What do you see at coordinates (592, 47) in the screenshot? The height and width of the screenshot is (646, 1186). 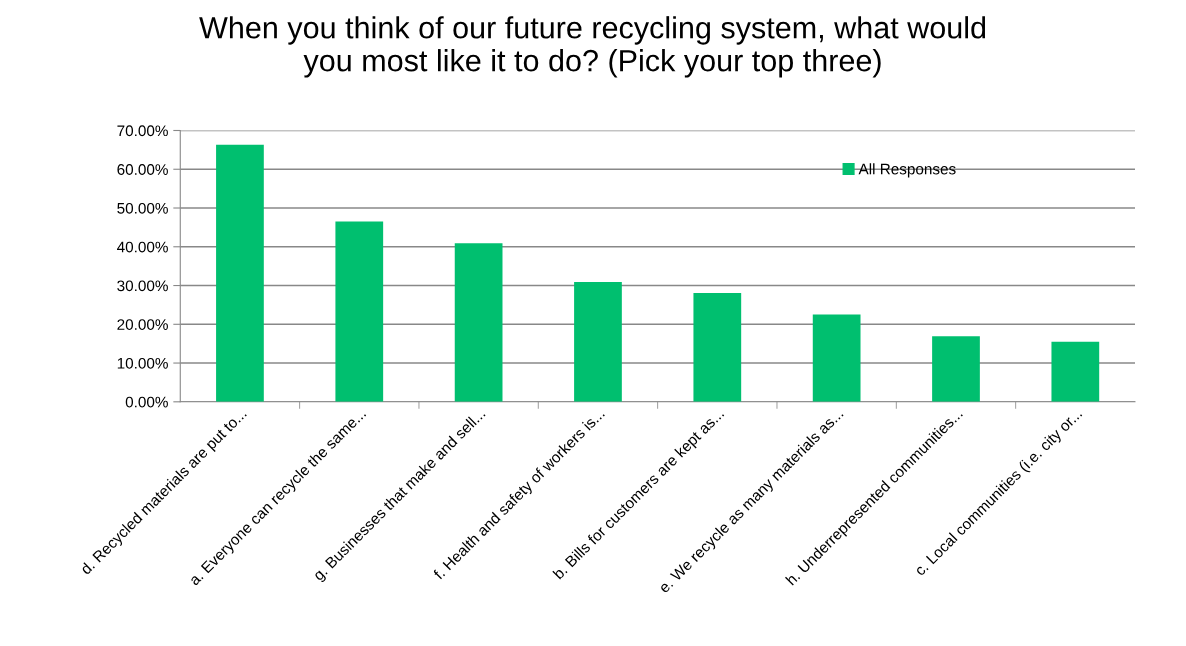 I see `chart-title: When you think of our future recycling system, what would you most like it to do? (Pick your top three)` at bounding box center [592, 47].